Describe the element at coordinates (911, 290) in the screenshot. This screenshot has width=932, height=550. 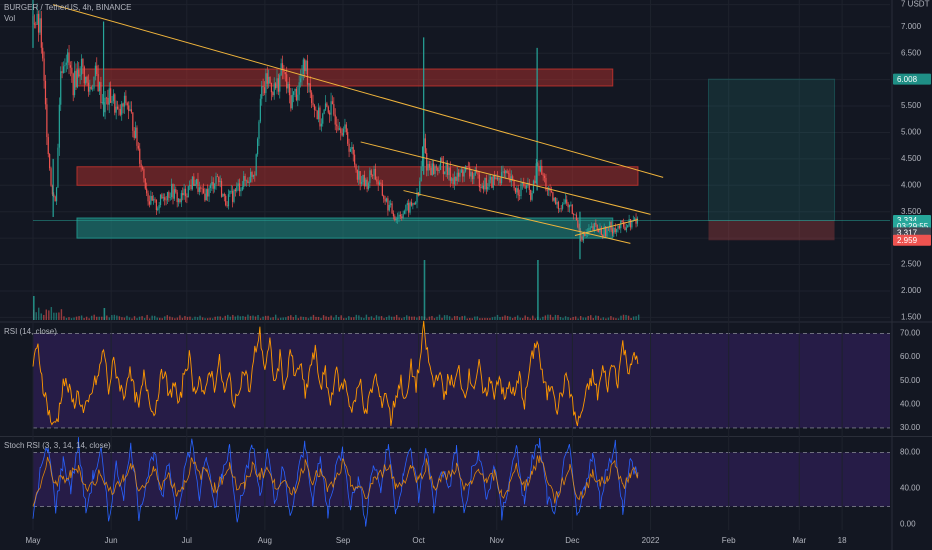
I see `price-tick-label: 2.000` at that location.